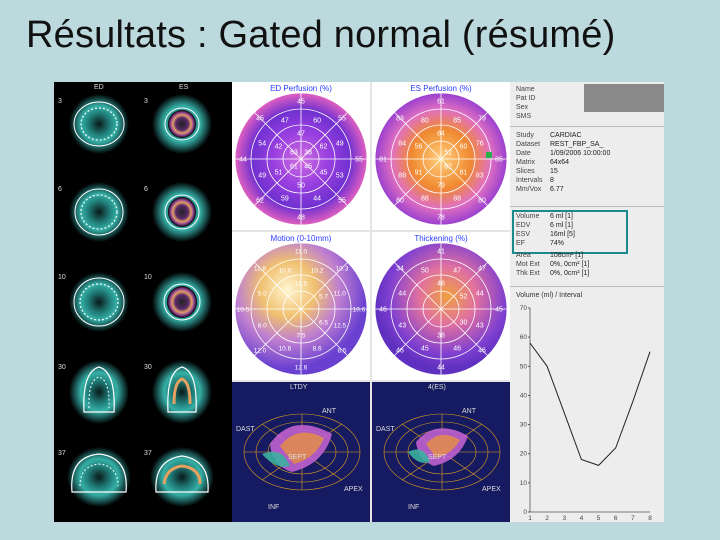  What do you see at coordinates (570, 232) in the screenshot?
I see `volume-highlight` at bounding box center [570, 232].